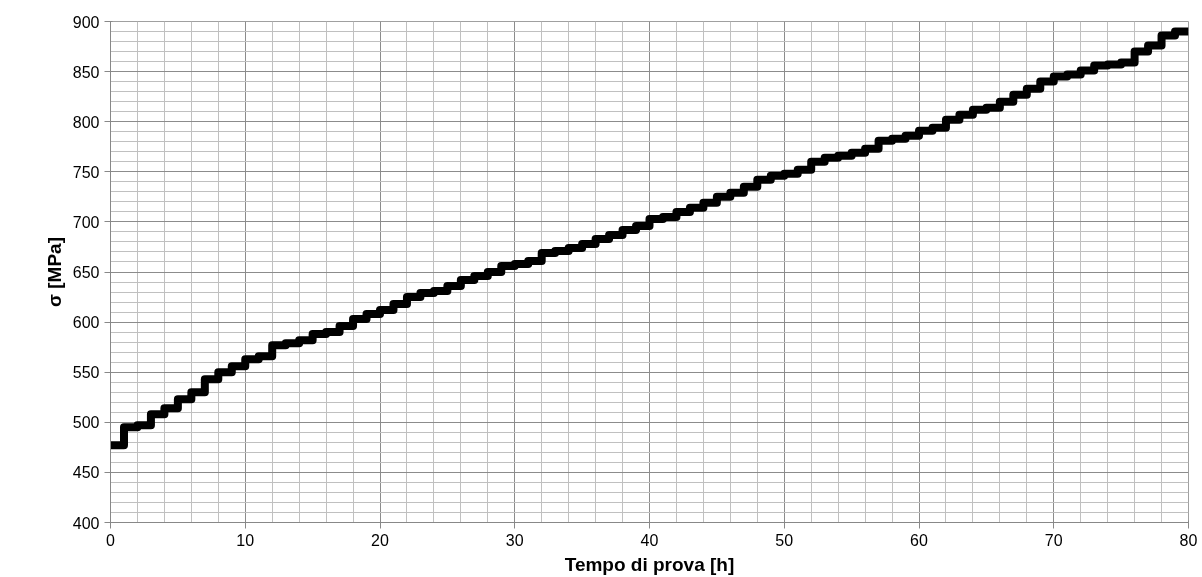  Describe the element at coordinates (86, 22) in the screenshot. I see `y-tick-label: 900` at that location.